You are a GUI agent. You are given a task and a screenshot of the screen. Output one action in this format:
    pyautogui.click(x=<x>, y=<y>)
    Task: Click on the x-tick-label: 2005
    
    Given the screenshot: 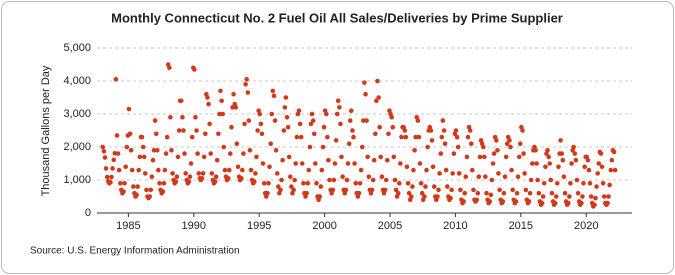 What is the action you would take?
    pyautogui.click(x=390, y=226)
    